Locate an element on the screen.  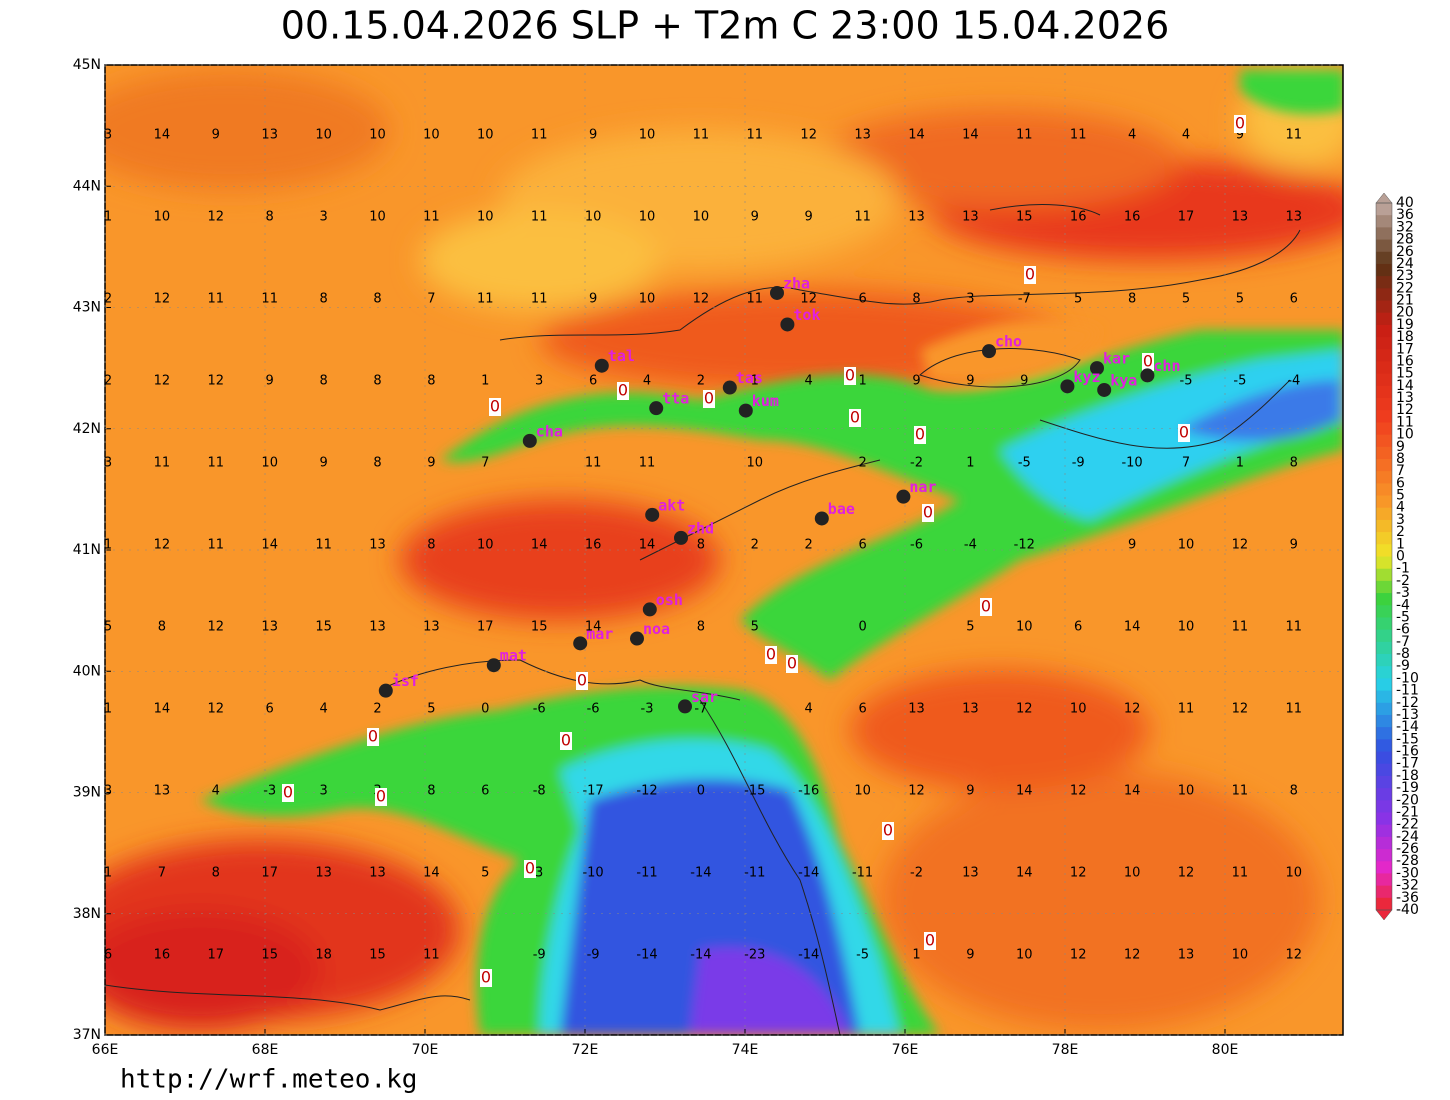
colorbar-label: 32 is located at coordinates (1405, 227).